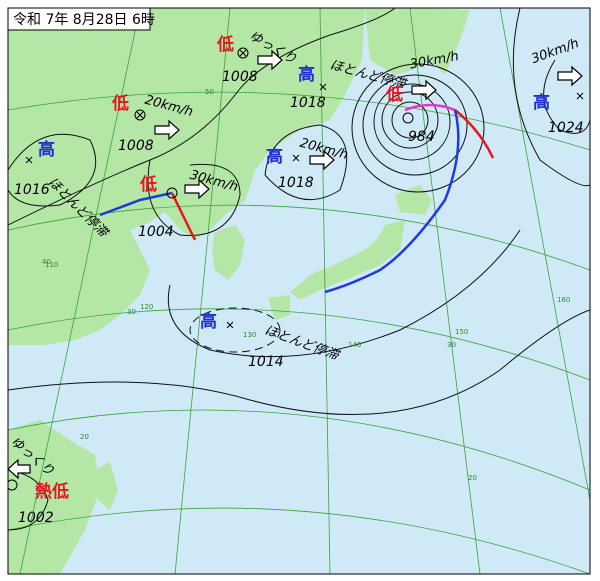 The height and width of the screenshot is (581, 600). I want to click on pressure-label: 1024, so click(566, 128).